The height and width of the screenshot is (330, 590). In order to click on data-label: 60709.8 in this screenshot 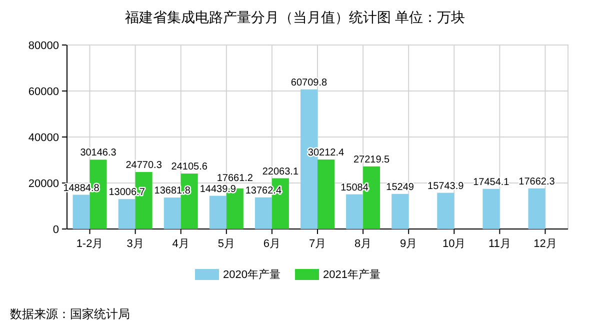, I will do `click(309, 82)`.